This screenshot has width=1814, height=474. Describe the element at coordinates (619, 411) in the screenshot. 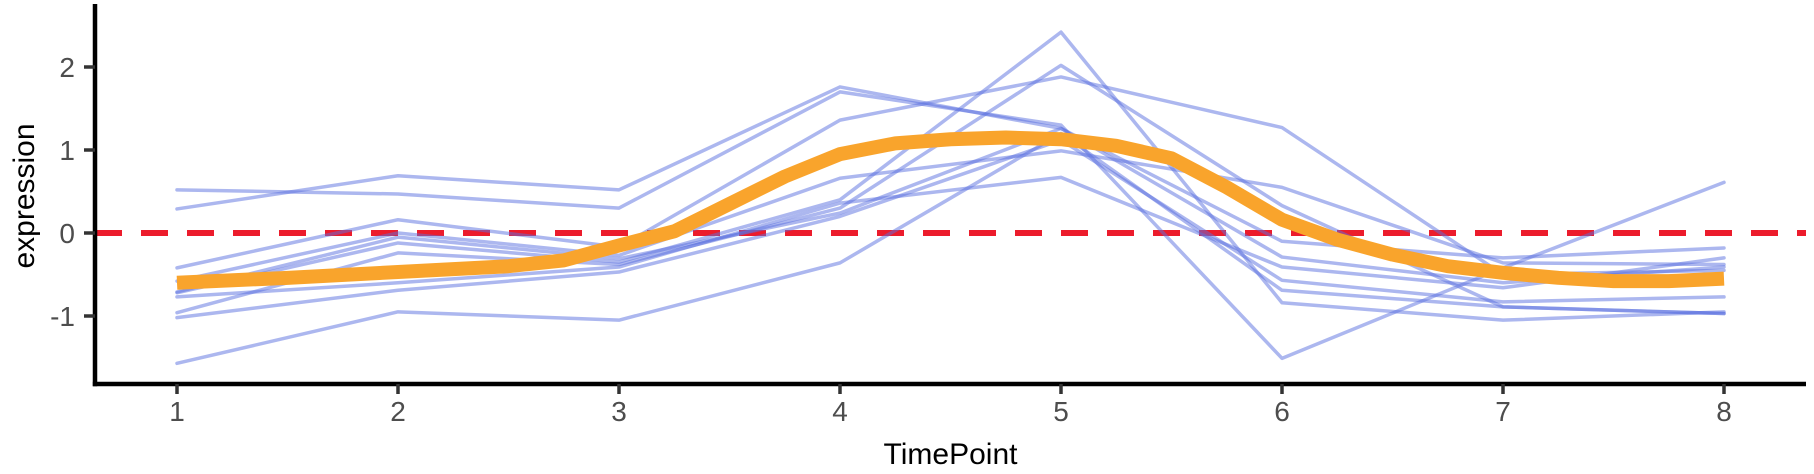

I see `x-tick-label: 3` at that location.